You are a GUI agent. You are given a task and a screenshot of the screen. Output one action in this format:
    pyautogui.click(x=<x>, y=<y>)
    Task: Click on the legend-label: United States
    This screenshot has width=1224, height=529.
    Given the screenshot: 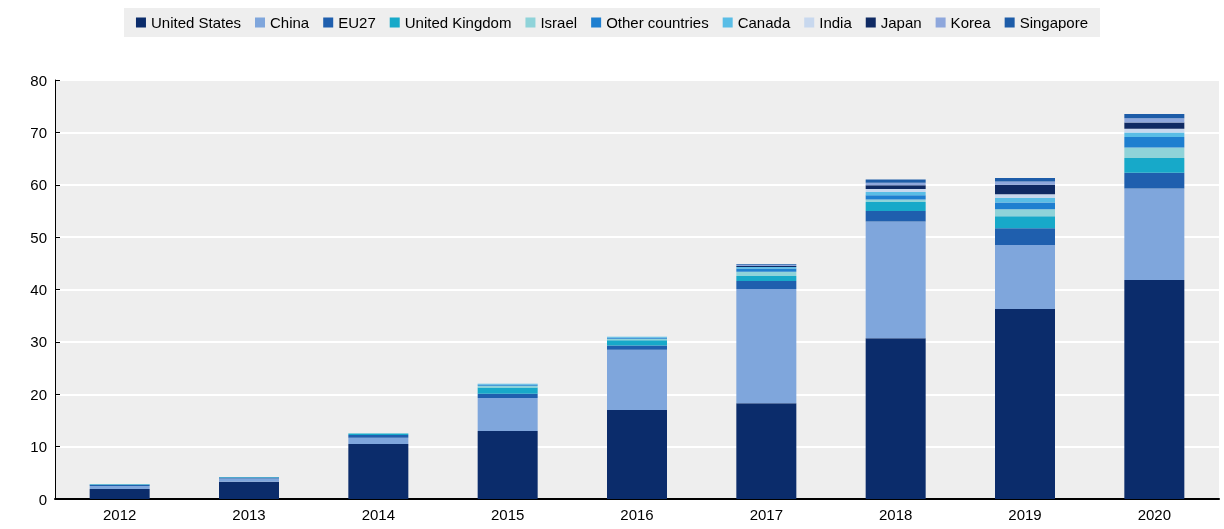 What is the action you would take?
    pyautogui.click(x=196, y=22)
    